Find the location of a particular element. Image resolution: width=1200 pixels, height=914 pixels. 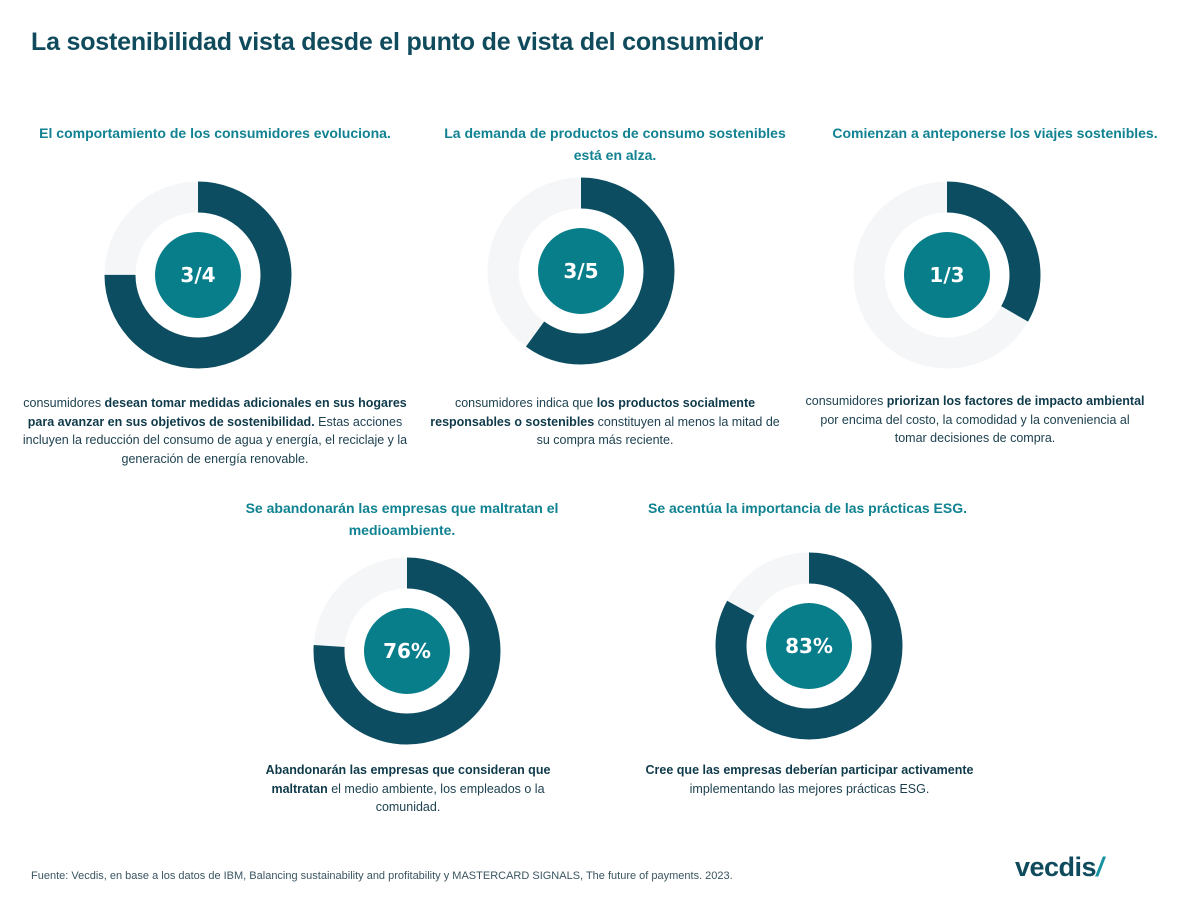

donut-center-label: 1/3 is located at coordinates (946, 275).